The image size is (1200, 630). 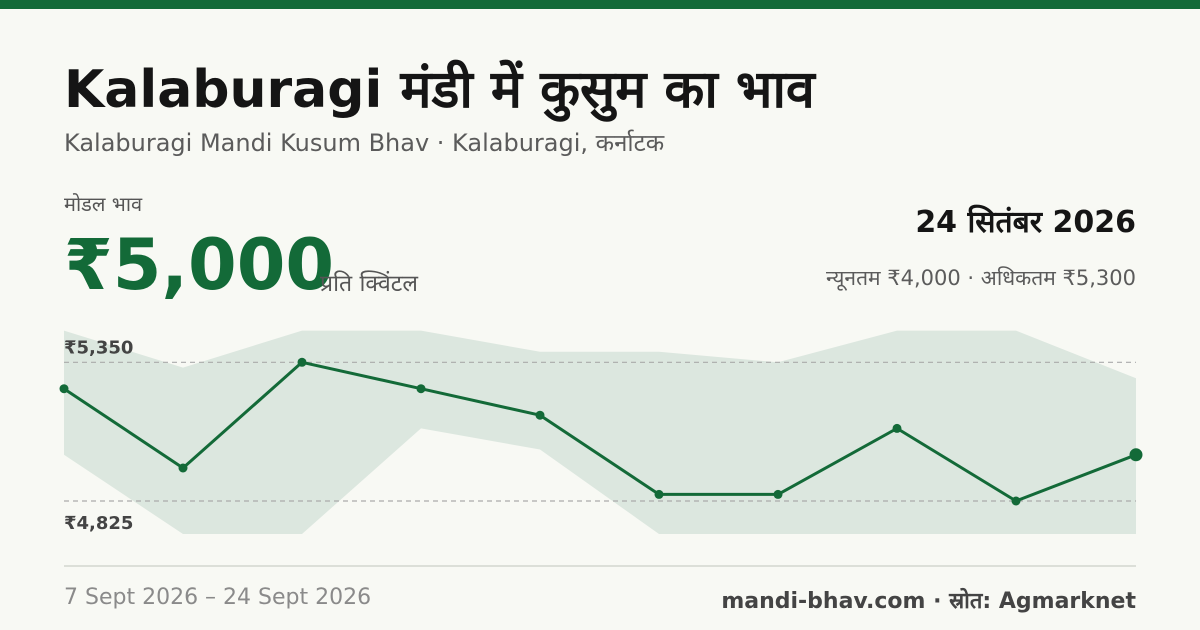 I want to click on footer-date-range: 7 Sept 2026 – 24 Sept 2026, so click(x=218, y=597).